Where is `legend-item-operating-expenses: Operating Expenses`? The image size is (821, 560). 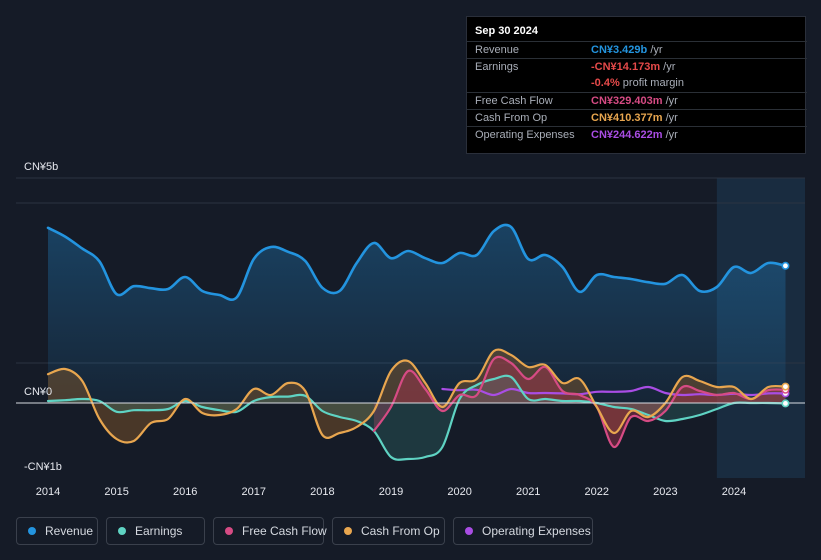
legend-item-operating-expenses: Operating Expenses is located at coordinates (523, 531).